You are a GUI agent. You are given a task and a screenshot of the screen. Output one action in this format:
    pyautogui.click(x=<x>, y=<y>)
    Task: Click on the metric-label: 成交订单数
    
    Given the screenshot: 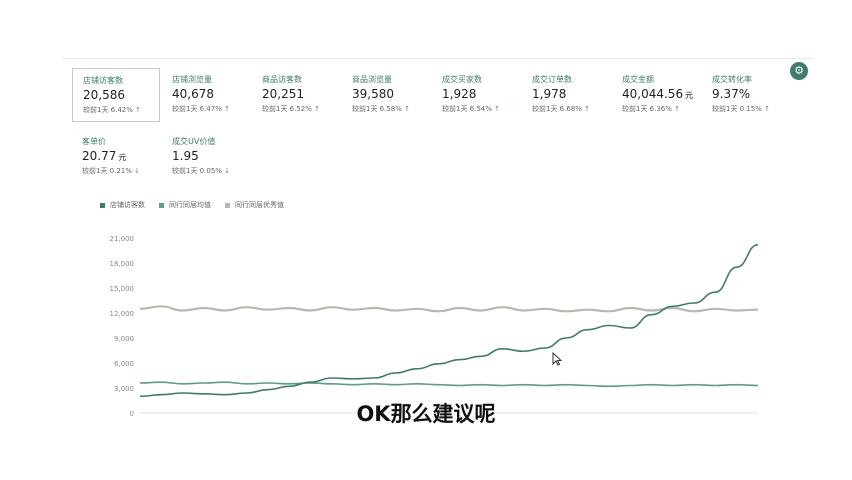 What is the action you would take?
    pyautogui.click(x=552, y=79)
    